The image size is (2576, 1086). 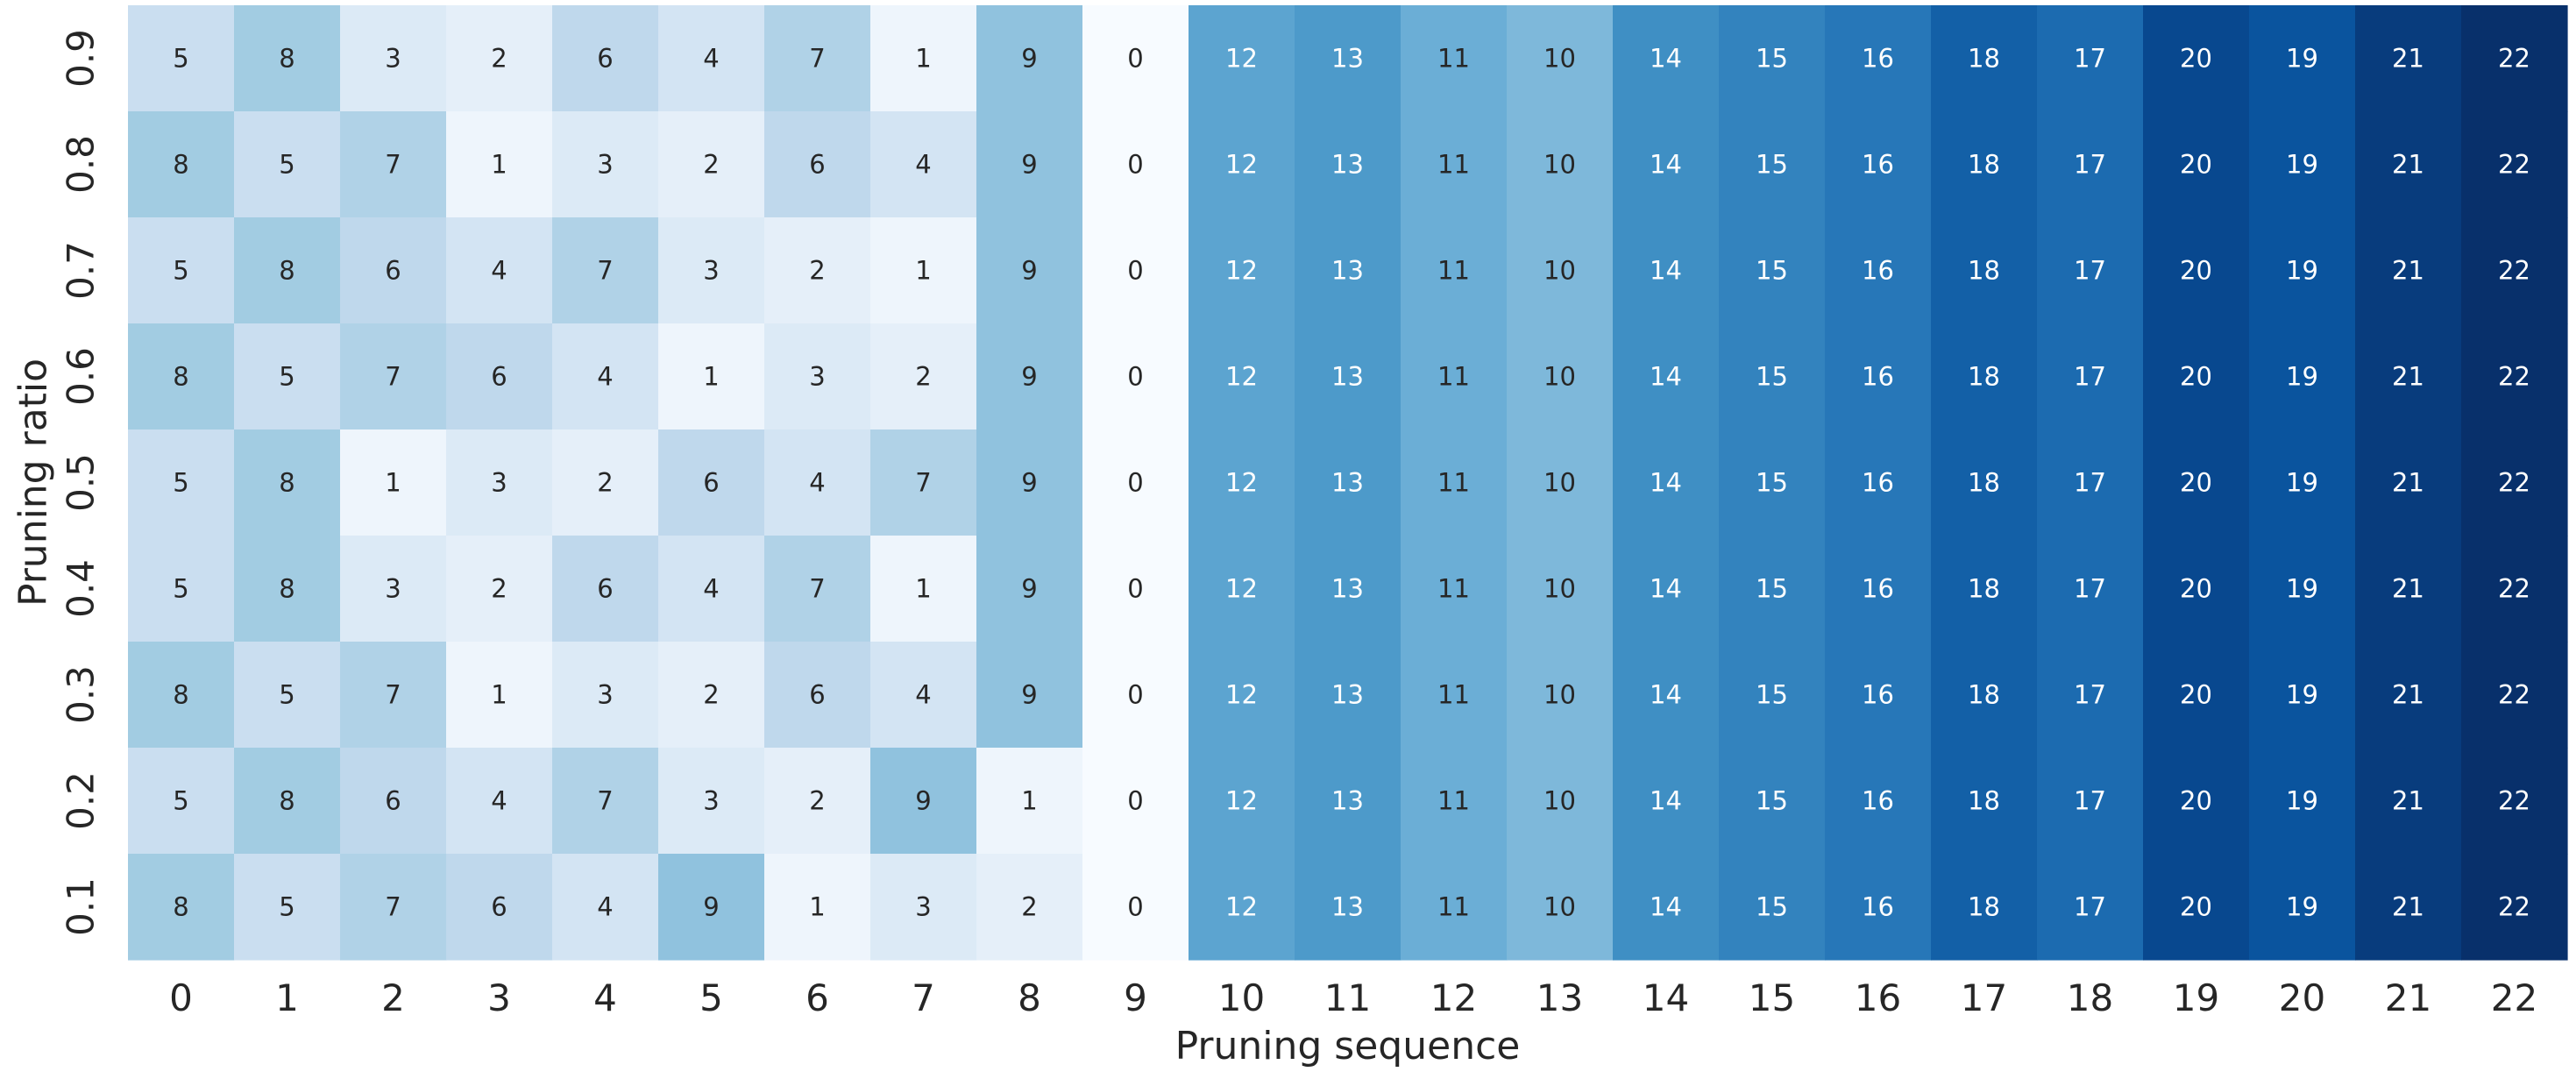 I want to click on heatmap-cell-r3-c17, so click(x=1984, y=376).